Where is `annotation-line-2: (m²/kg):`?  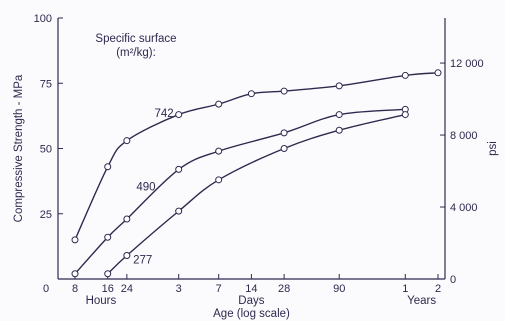
annotation-line-2: (m²/kg): is located at coordinates (136, 53).